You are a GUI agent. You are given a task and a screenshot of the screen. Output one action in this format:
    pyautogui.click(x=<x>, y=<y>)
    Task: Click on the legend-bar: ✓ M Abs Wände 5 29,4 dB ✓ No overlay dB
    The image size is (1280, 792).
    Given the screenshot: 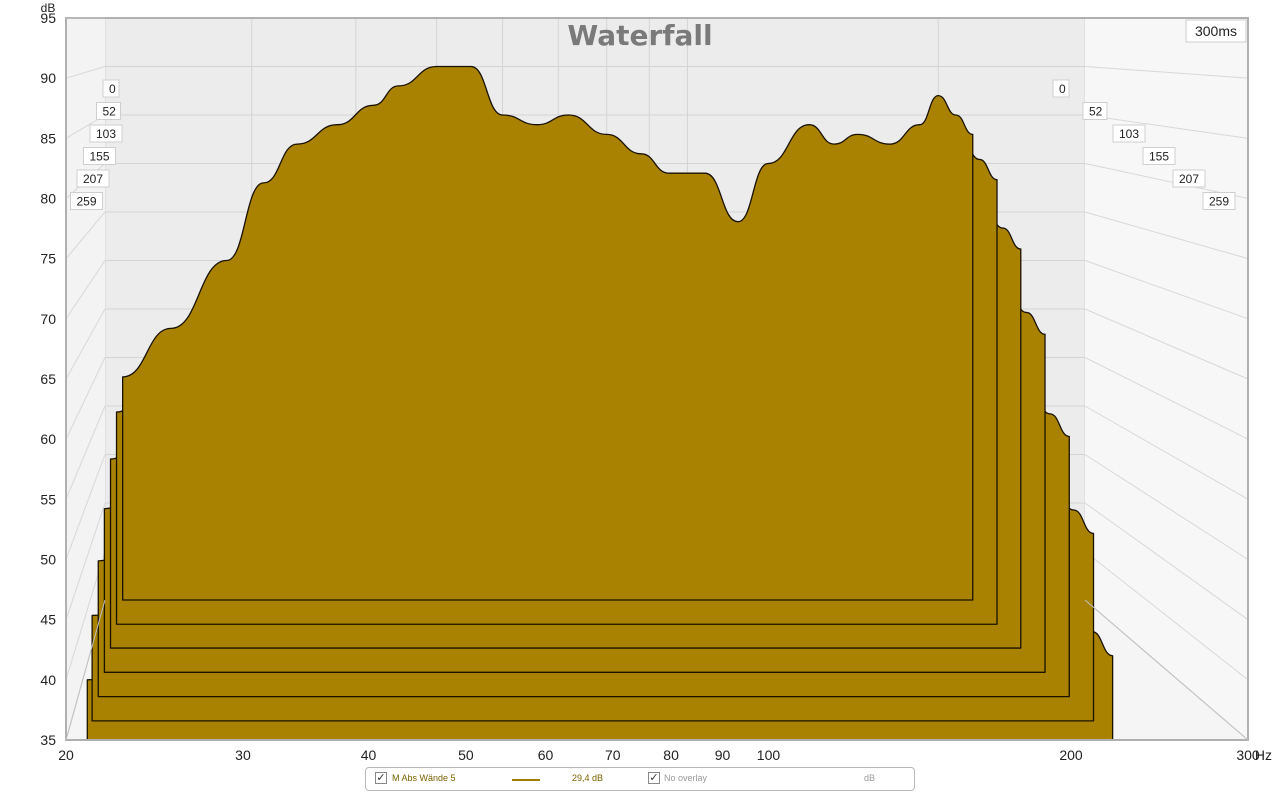 What is the action you would take?
    pyautogui.click(x=640, y=779)
    